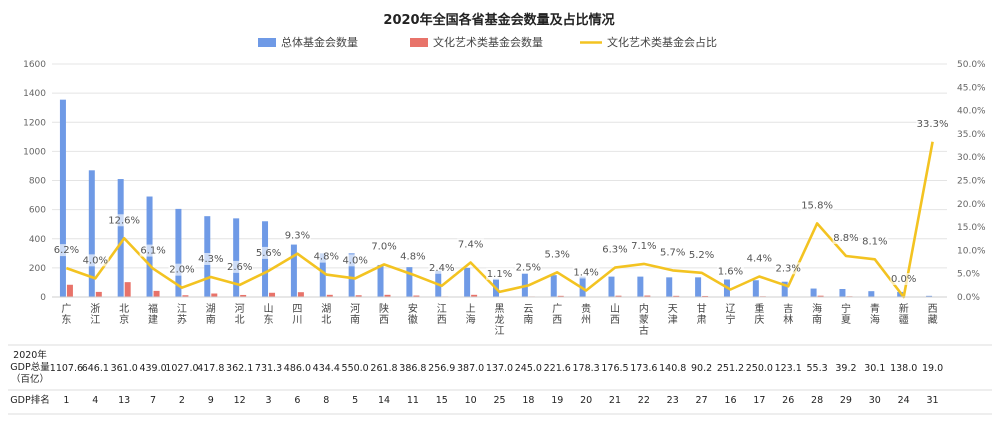 The height and width of the screenshot is (422, 999). I want to click on table-rank-value: 10, so click(471, 400).